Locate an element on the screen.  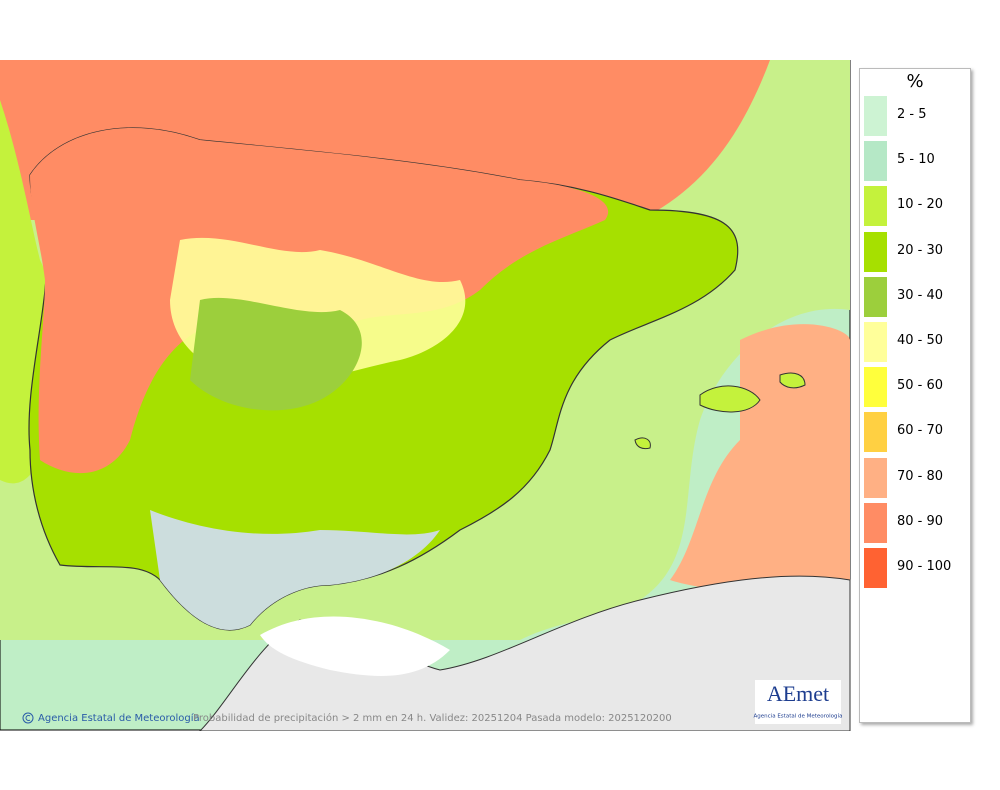
legend-item: 10 - 20 is located at coordinates (916, 206).